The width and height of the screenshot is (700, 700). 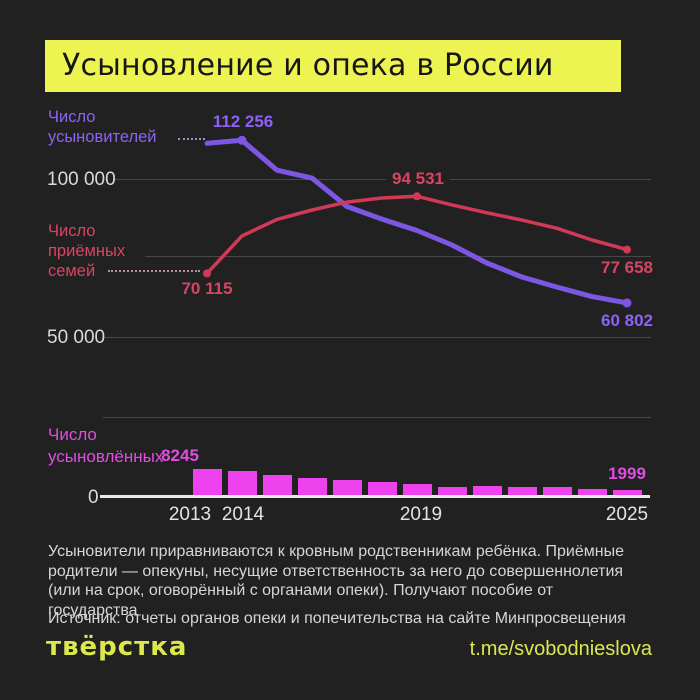 What do you see at coordinates (380, 468) in the screenshot?
I see `bar-chart` at bounding box center [380, 468].